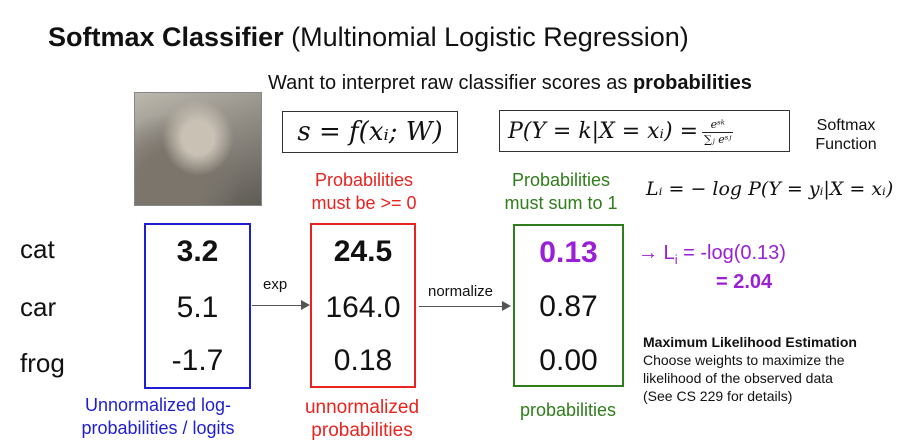  Describe the element at coordinates (305, 305) in the screenshot. I see `exp-arrow-head` at that location.